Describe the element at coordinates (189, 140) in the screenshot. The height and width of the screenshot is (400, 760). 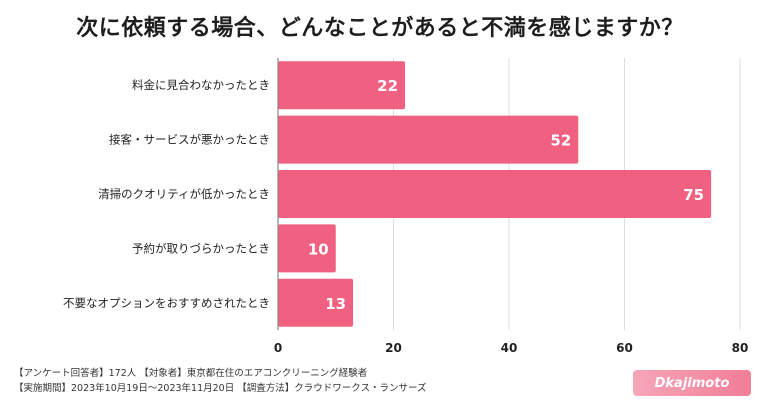
I see `category-label: 接客・サービスが悪かったとき` at that location.